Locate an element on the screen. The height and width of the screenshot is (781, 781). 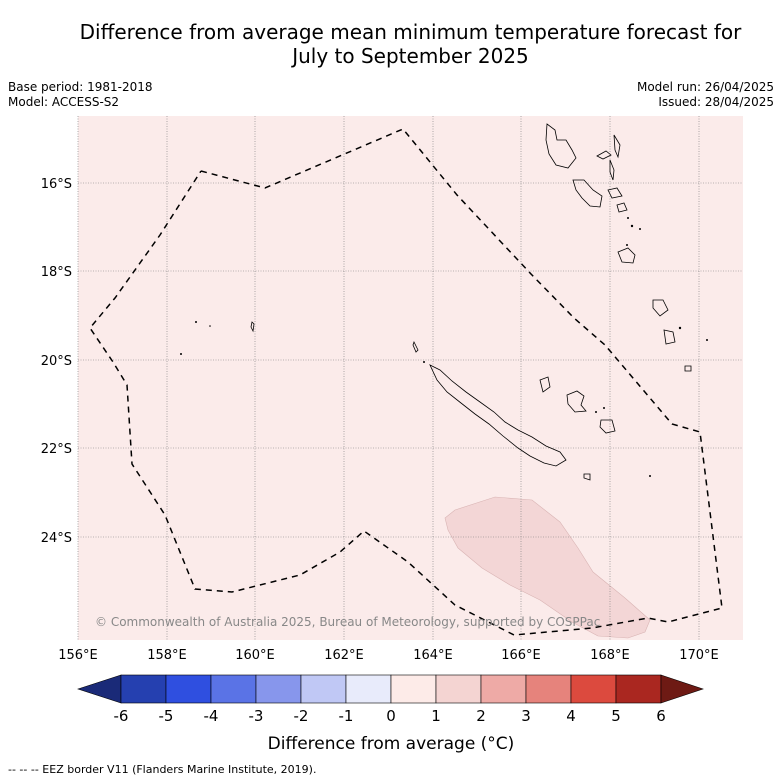
lat-tick: 20°S is located at coordinates (56, 361).